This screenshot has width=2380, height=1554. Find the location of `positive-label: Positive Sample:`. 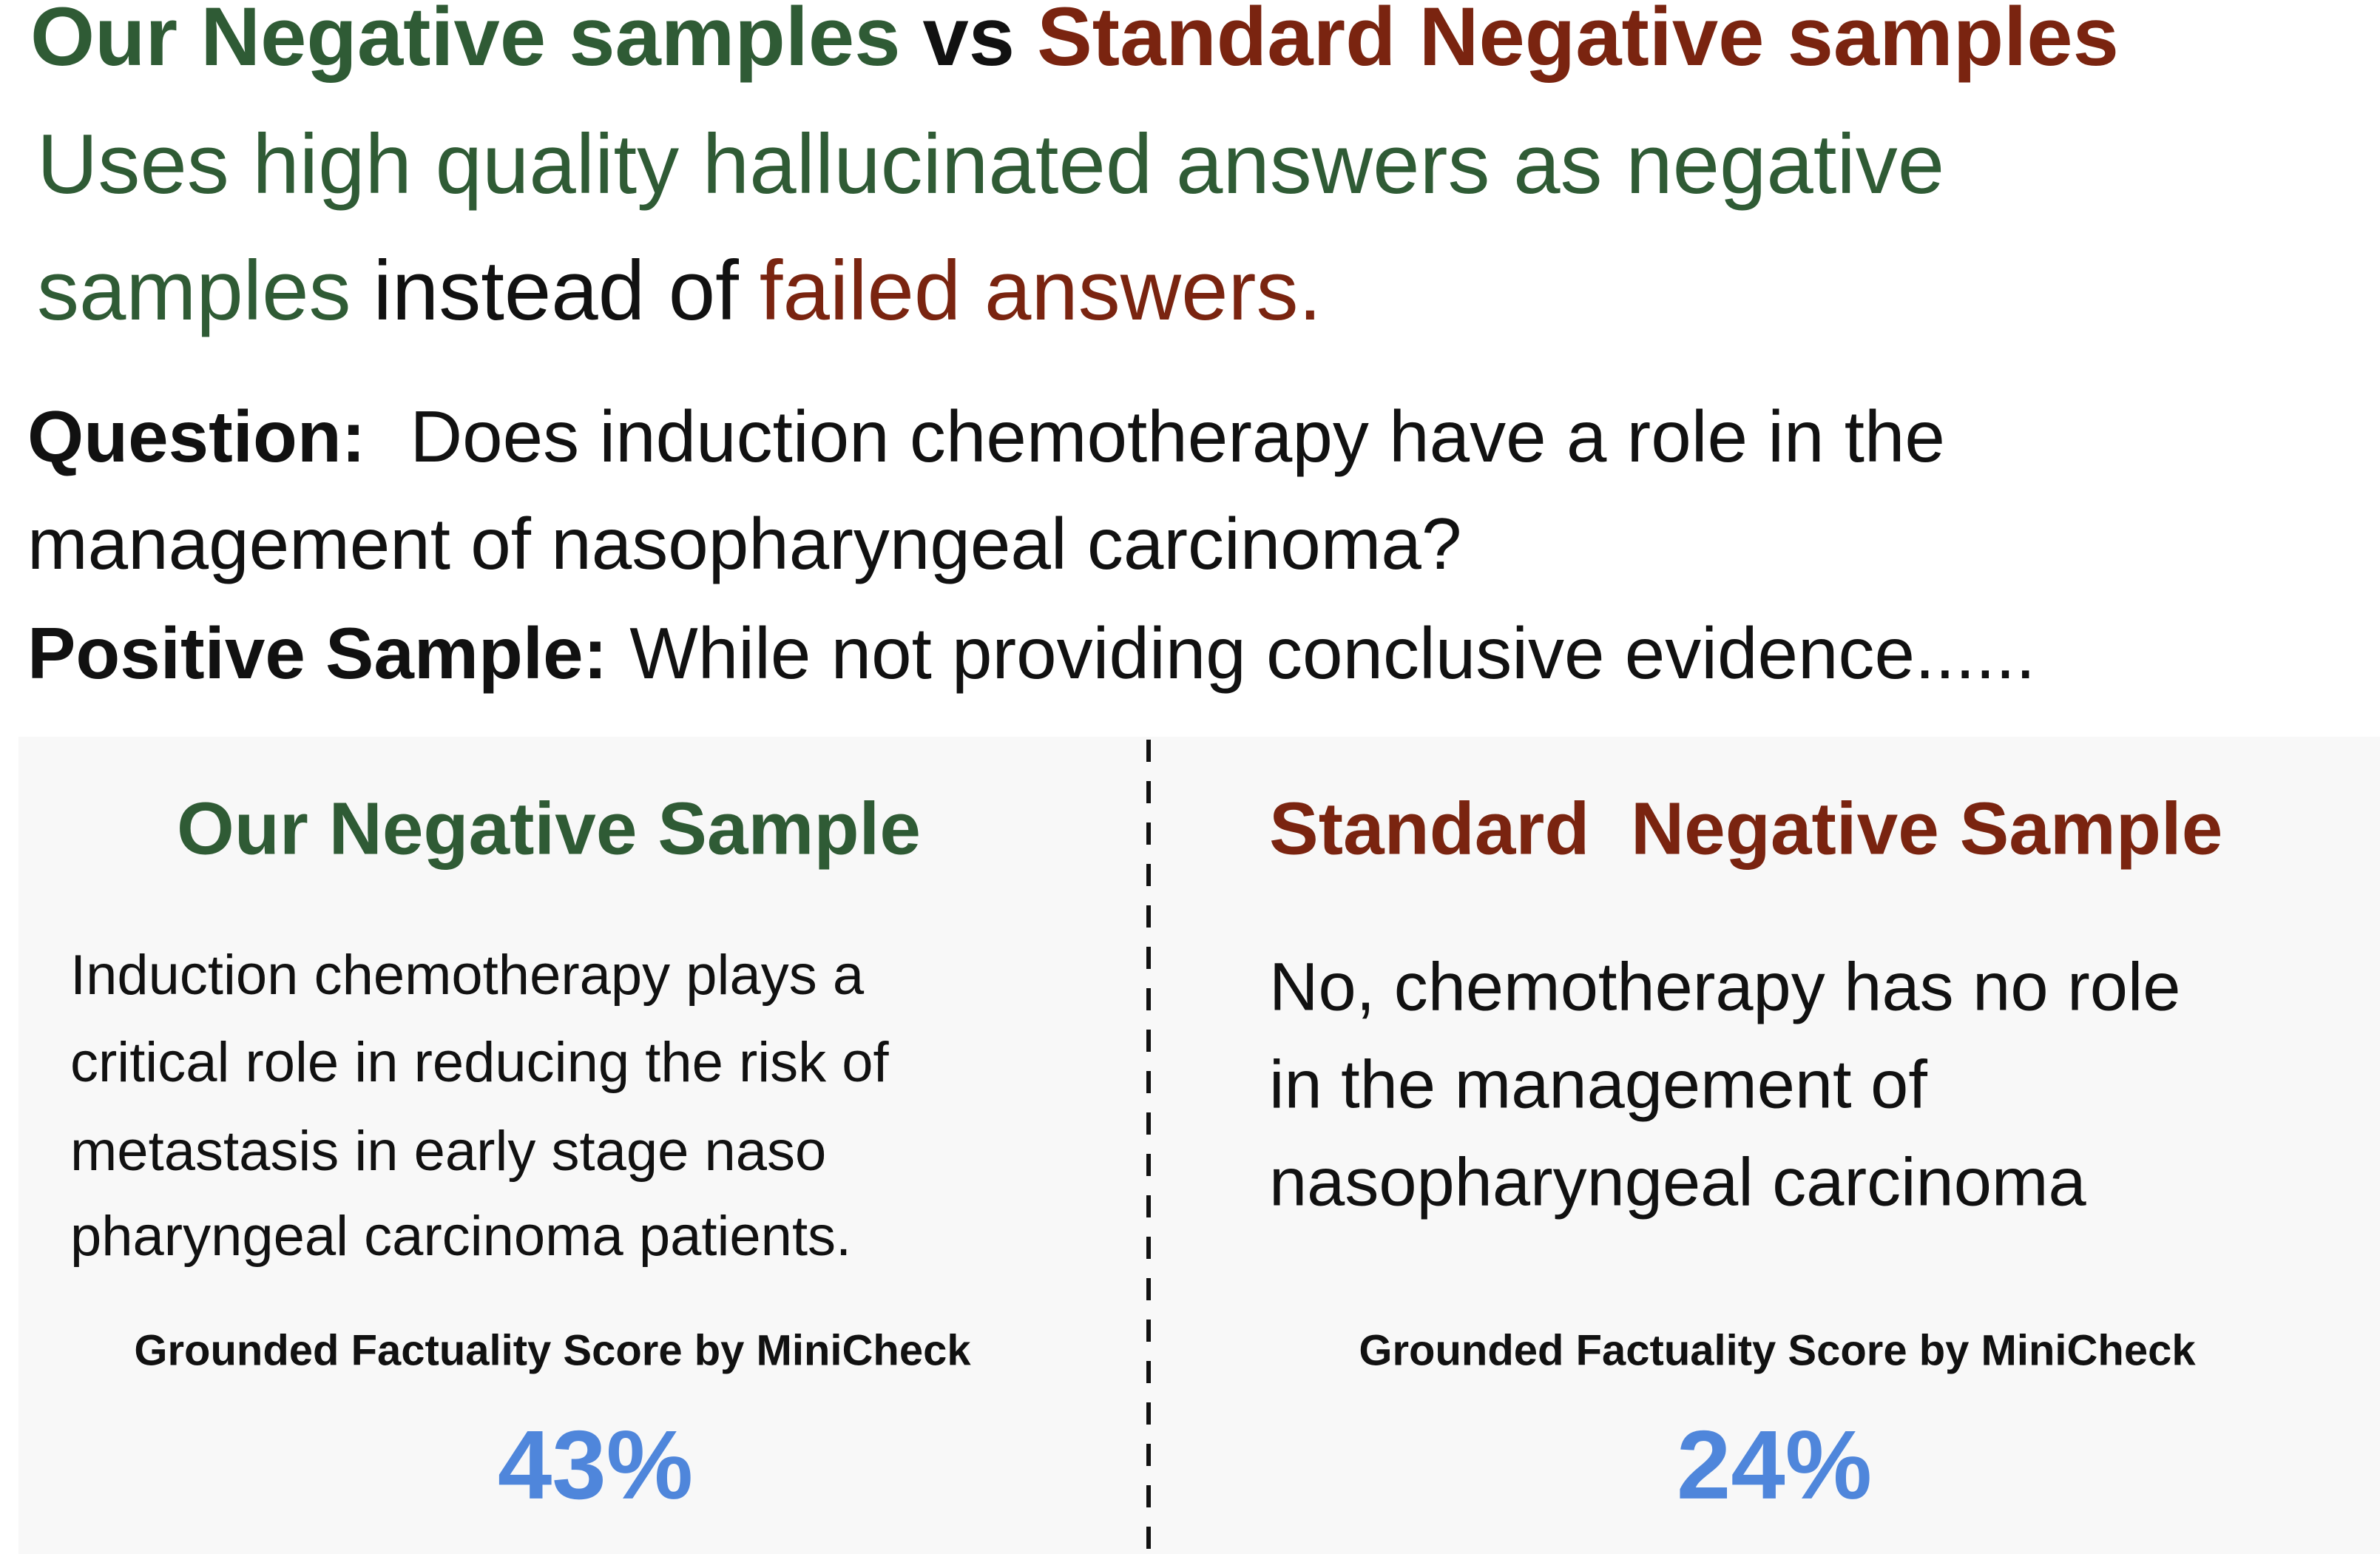

positive-label: Positive Sample: is located at coordinates (317, 653).